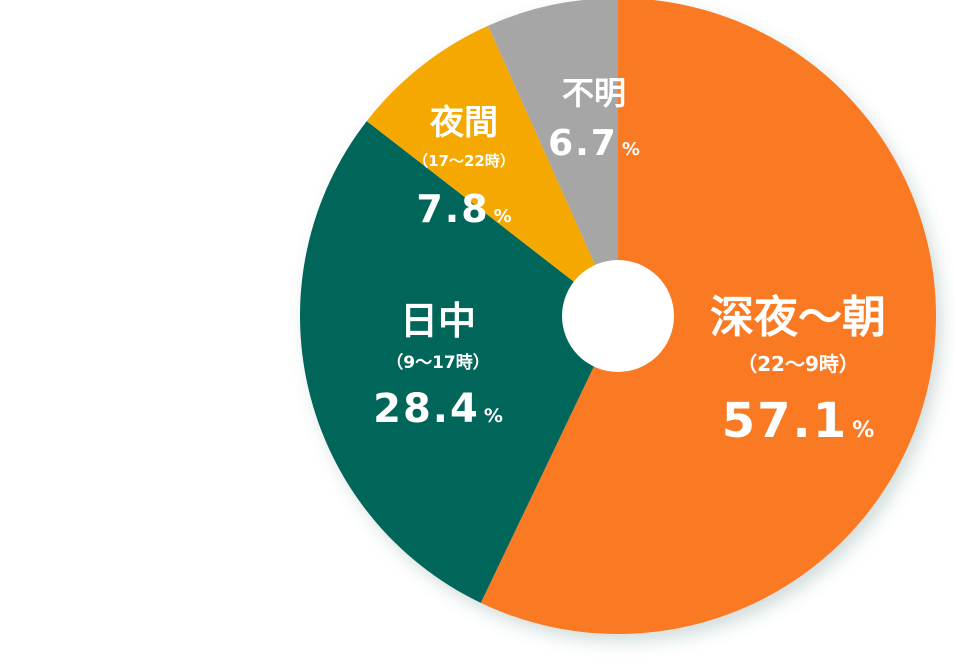 The image size is (954, 672). I want to click on label-group-slice-0: 深夜～朝 （22～9時） 57.1%, so click(798, 370).